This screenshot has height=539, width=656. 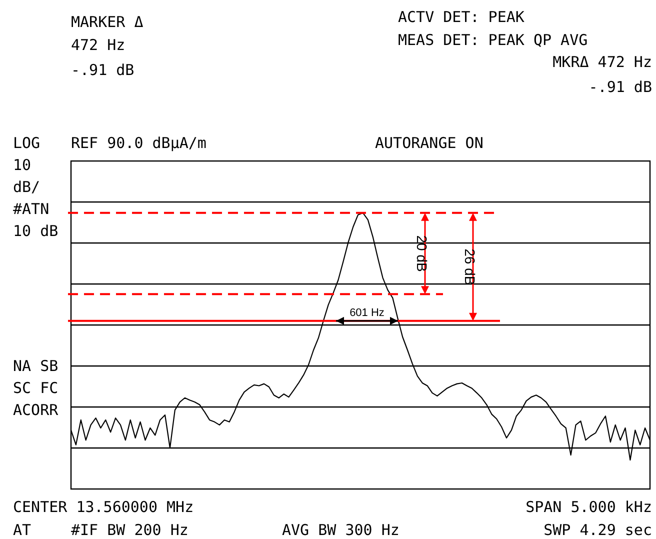 What do you see at coordinates (26, 187) in the screenshot?
I see `text: dB/` at bounding box center [26, 187].